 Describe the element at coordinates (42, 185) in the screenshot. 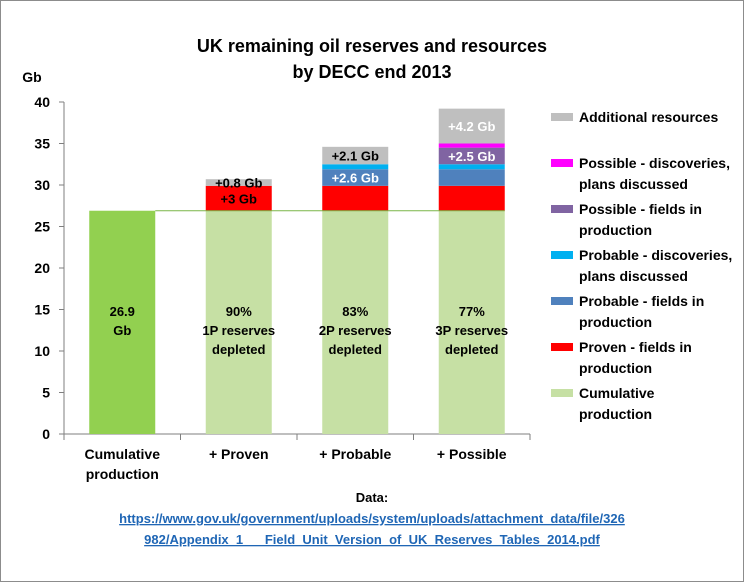

I see `y-tick-label: 30` at that location.